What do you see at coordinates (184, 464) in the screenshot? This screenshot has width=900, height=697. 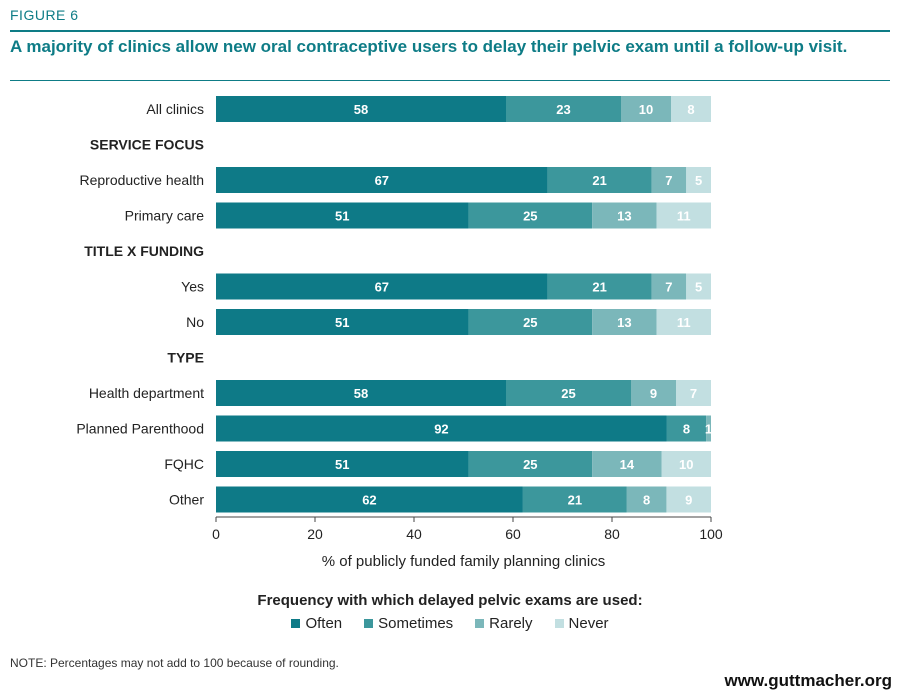 I see `category-label: FQHC` at bounding box center [184, 464].